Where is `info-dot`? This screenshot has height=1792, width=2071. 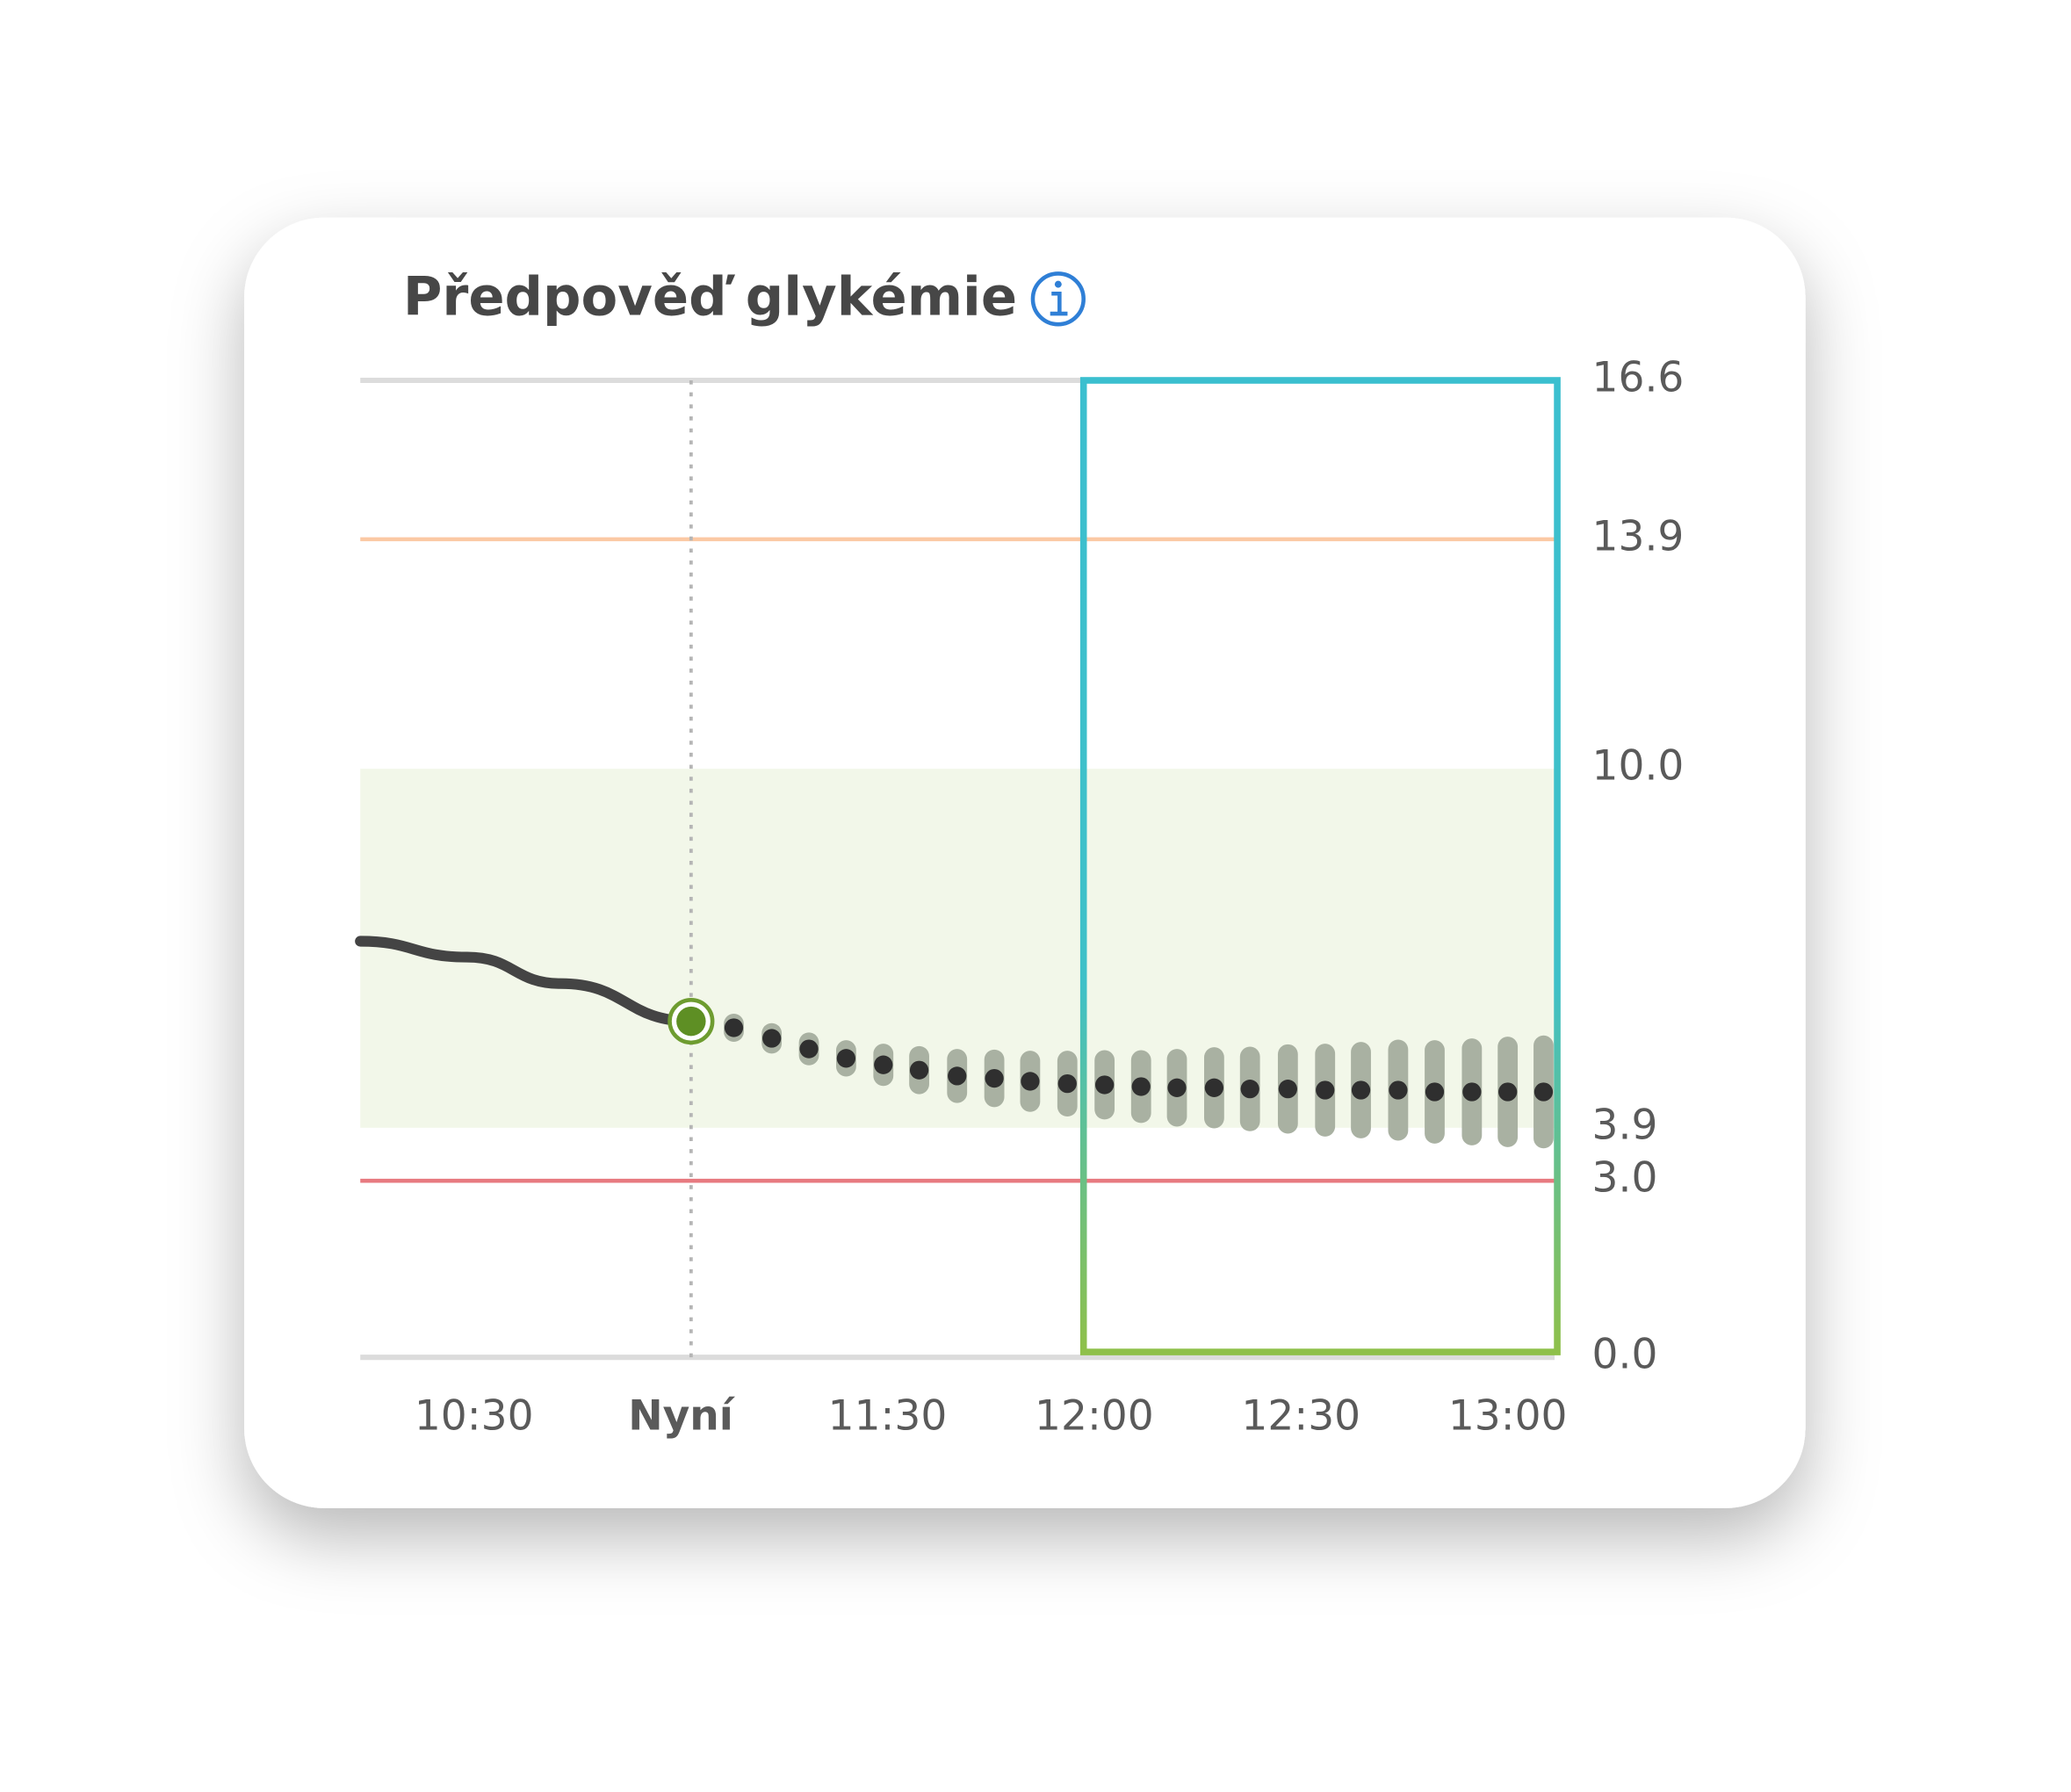
info-dot is located at coordinates (1058, 284).